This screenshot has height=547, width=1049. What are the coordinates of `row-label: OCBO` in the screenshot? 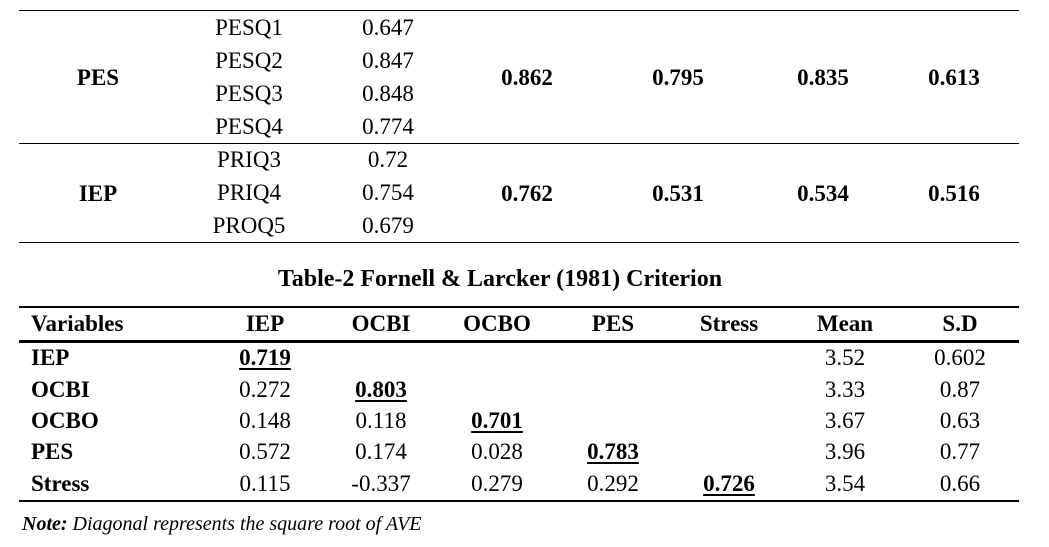 It's located at (65, 420).